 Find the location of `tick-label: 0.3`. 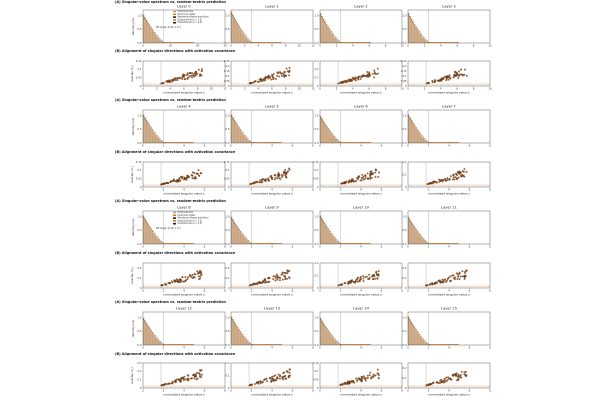

tick-label: 0.3 is located at coordinates (139, 363).